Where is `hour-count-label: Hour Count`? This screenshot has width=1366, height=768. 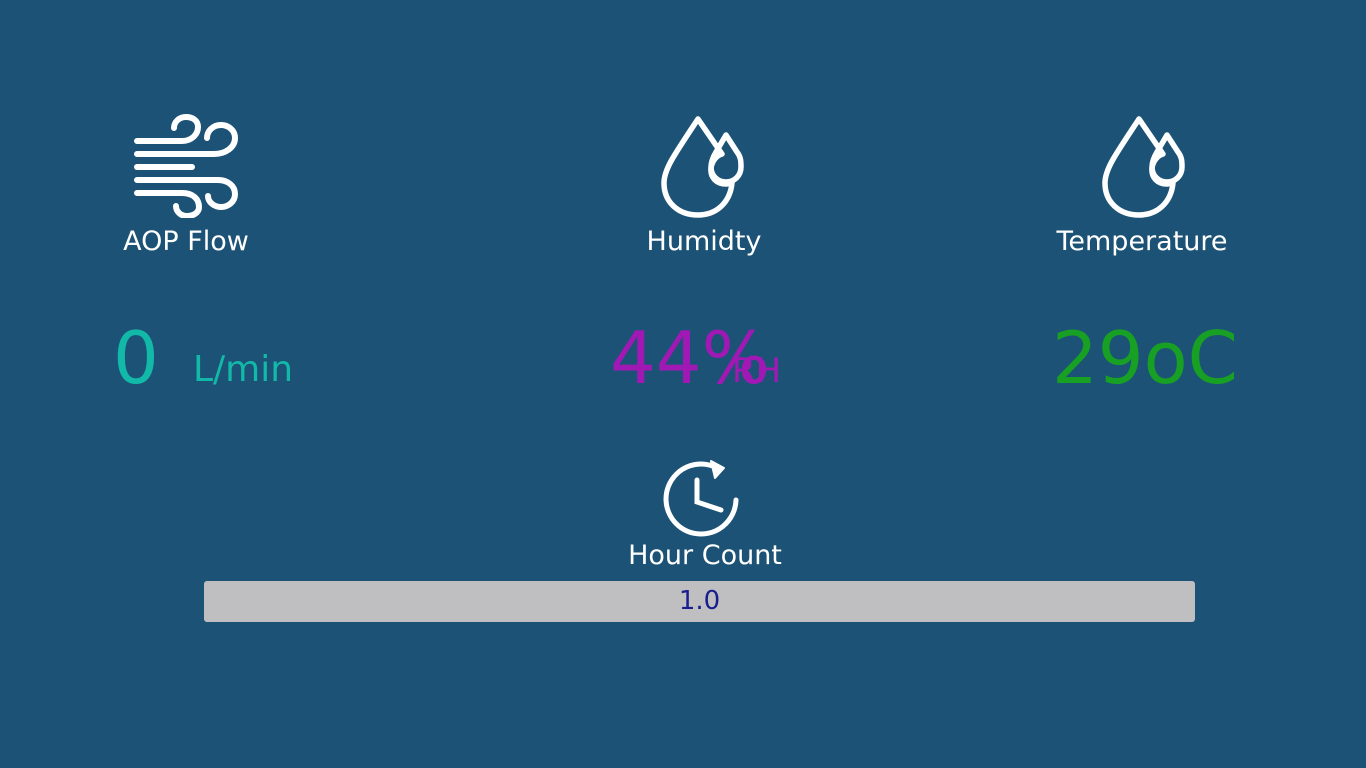
hour-count-label: Hour Count is located at coordinates (705, 555).